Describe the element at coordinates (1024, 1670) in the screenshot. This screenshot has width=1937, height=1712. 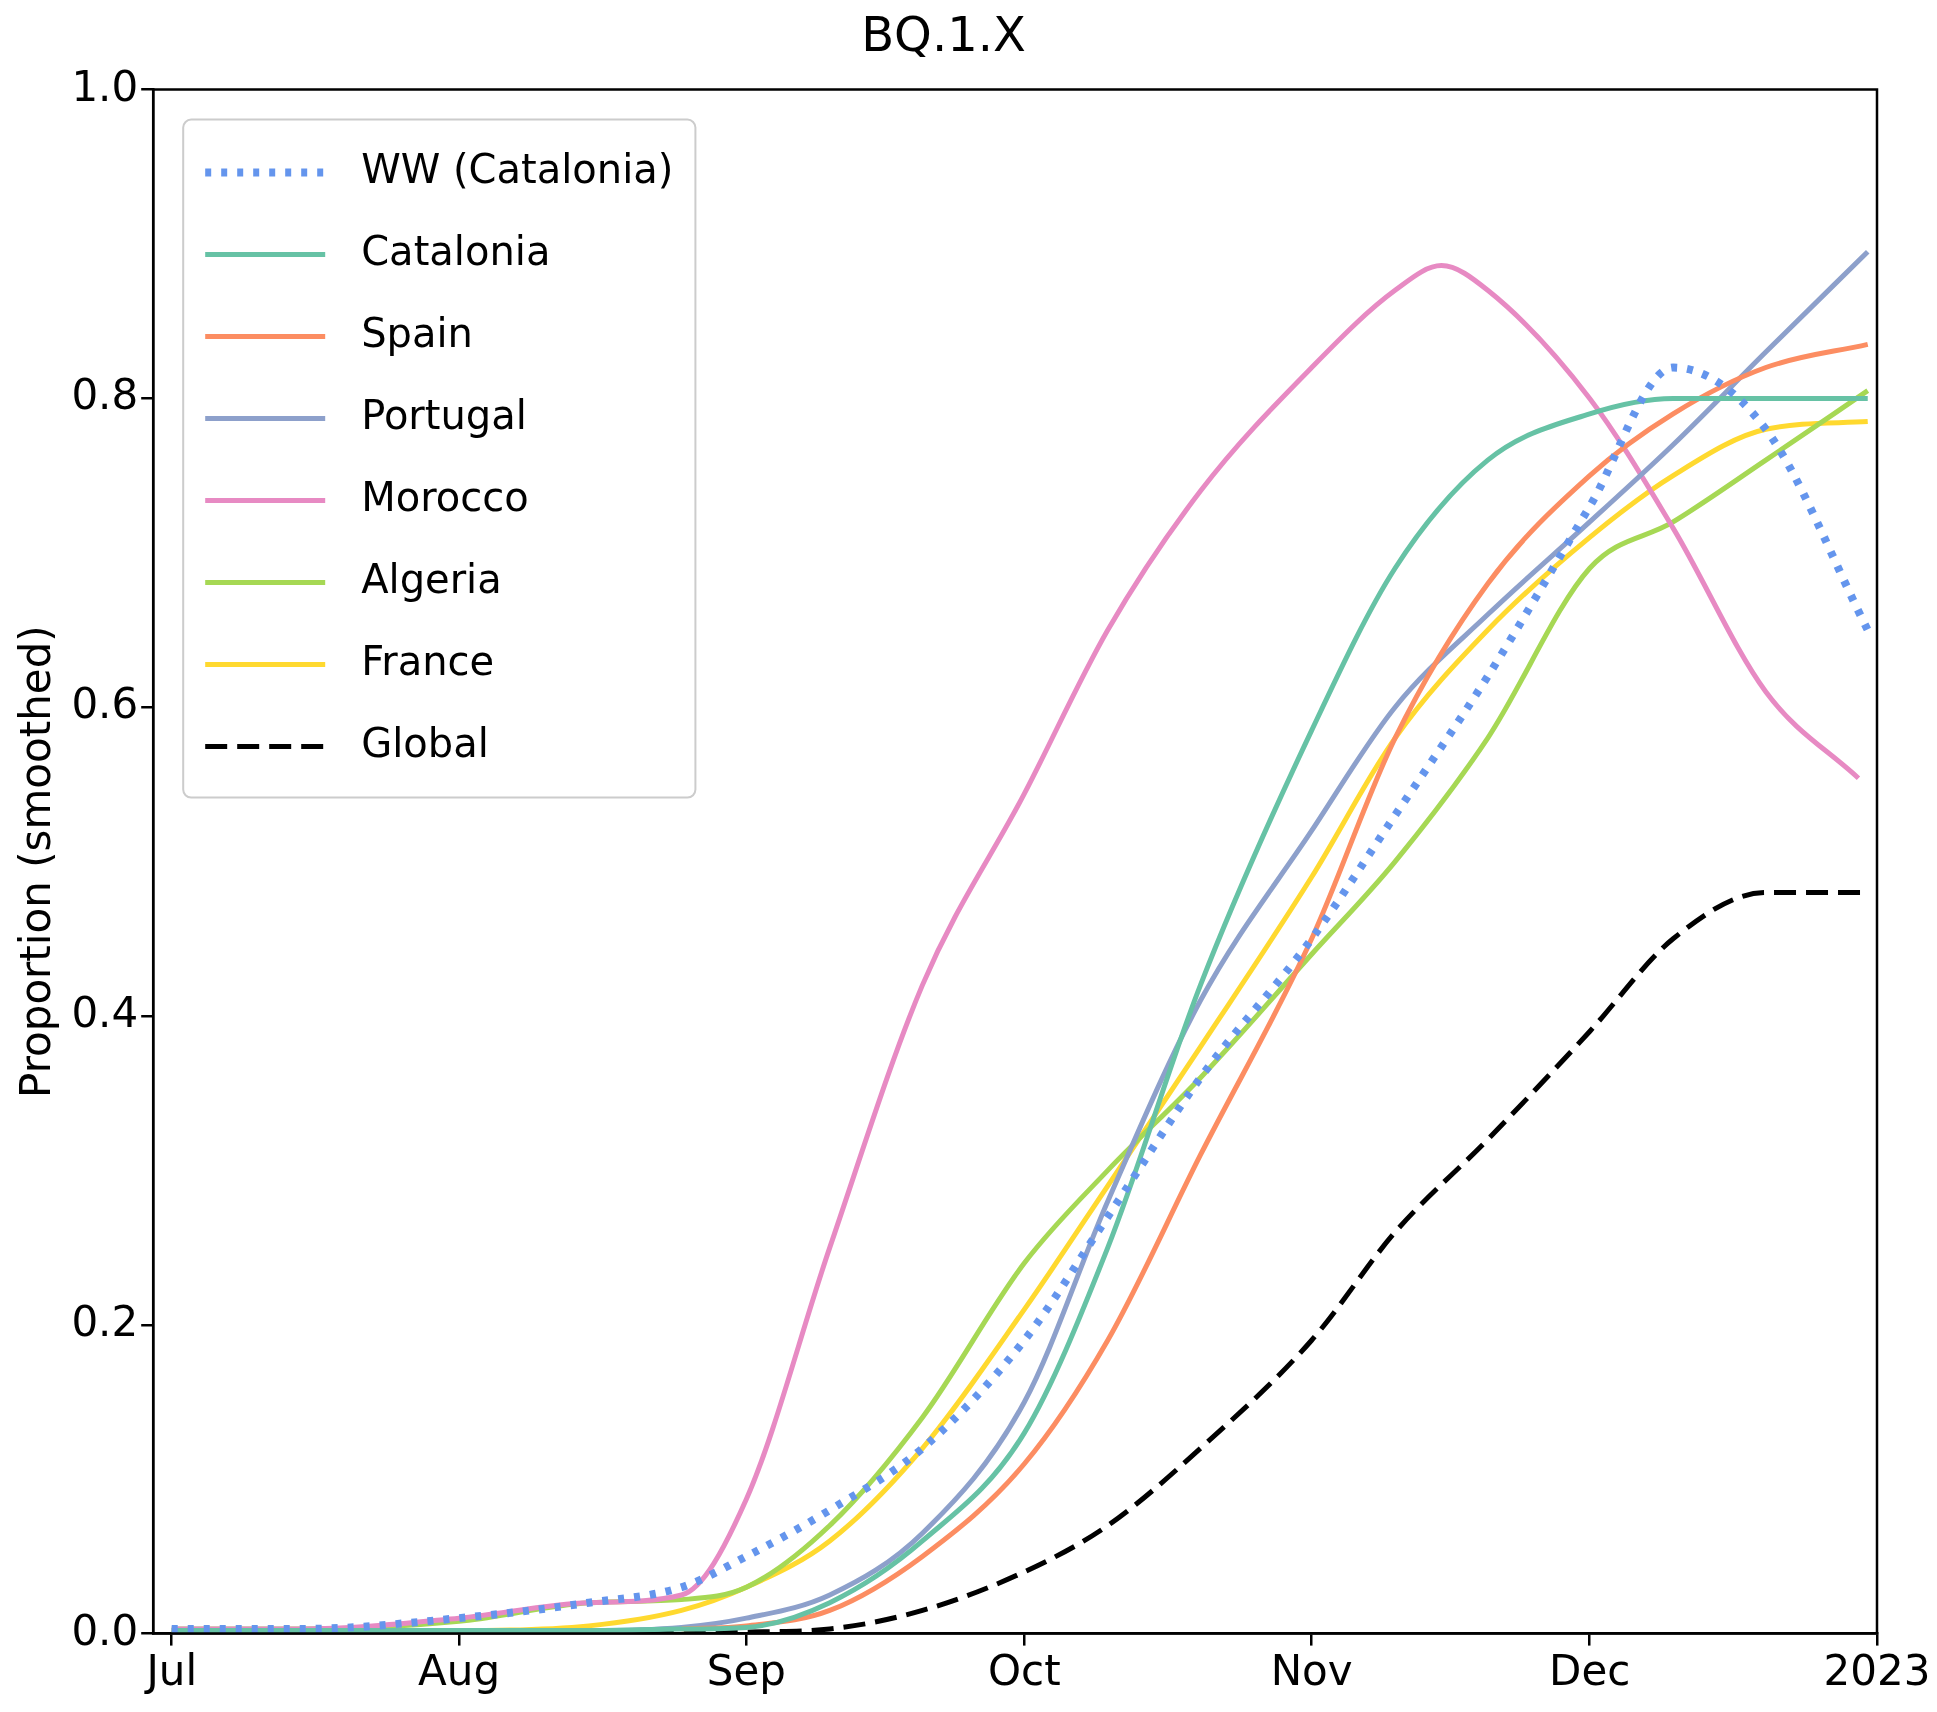
I see `x-tick-label: Oct` at that location.